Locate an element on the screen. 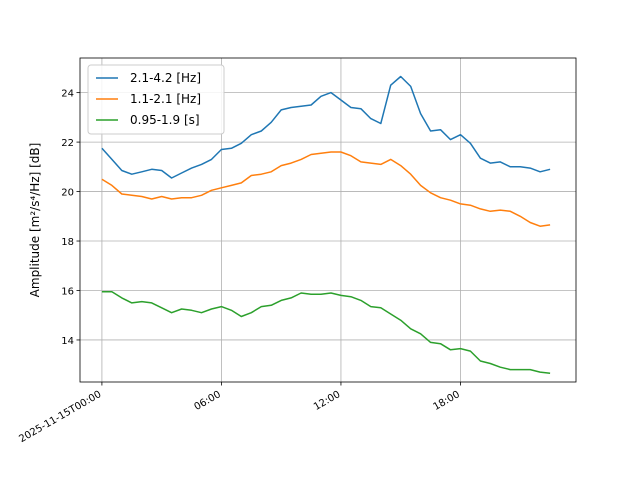  y-tick-label: 14 is located at coordinates (67, 341).